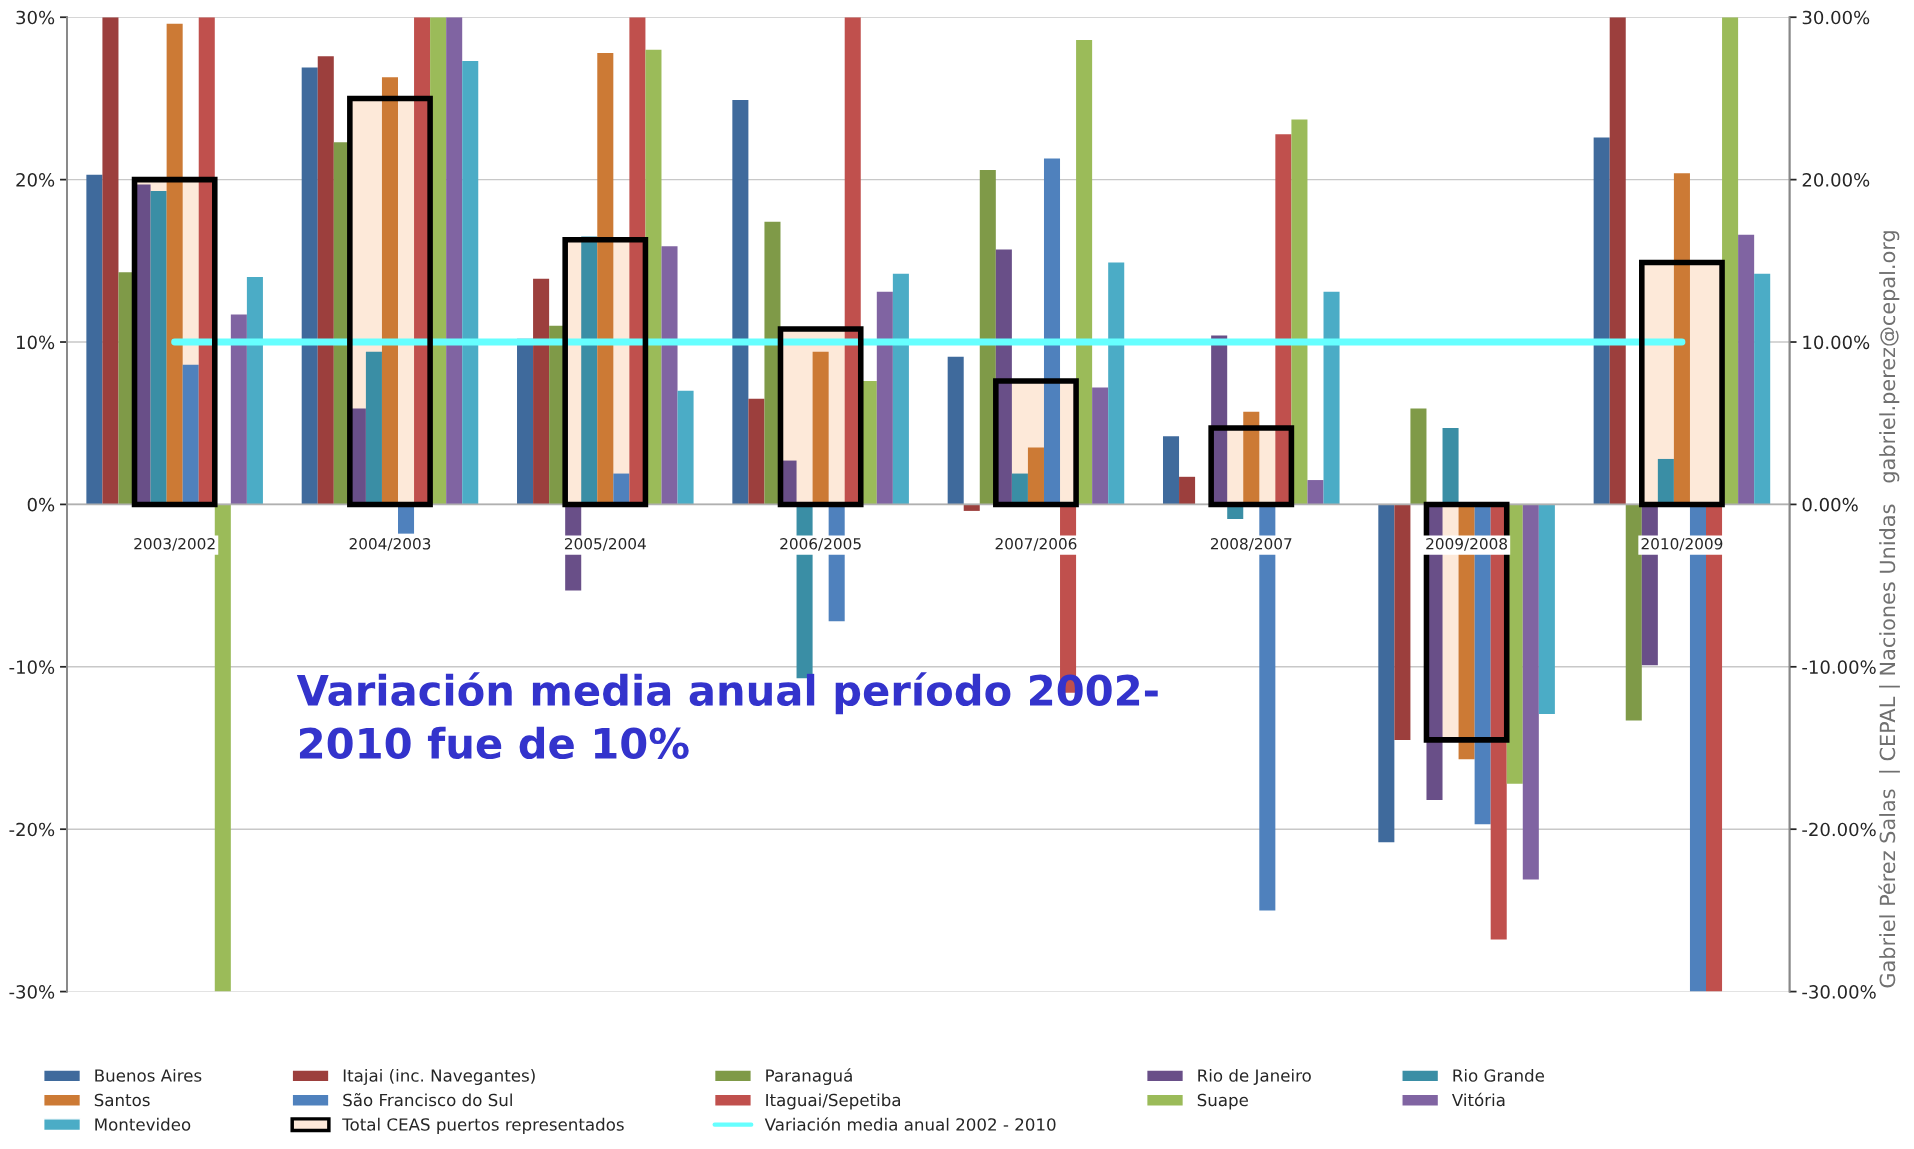 The width and height of the screenshot is (1914, 1149). I want to click on y-tick-label: -30%, so click(32, 992).